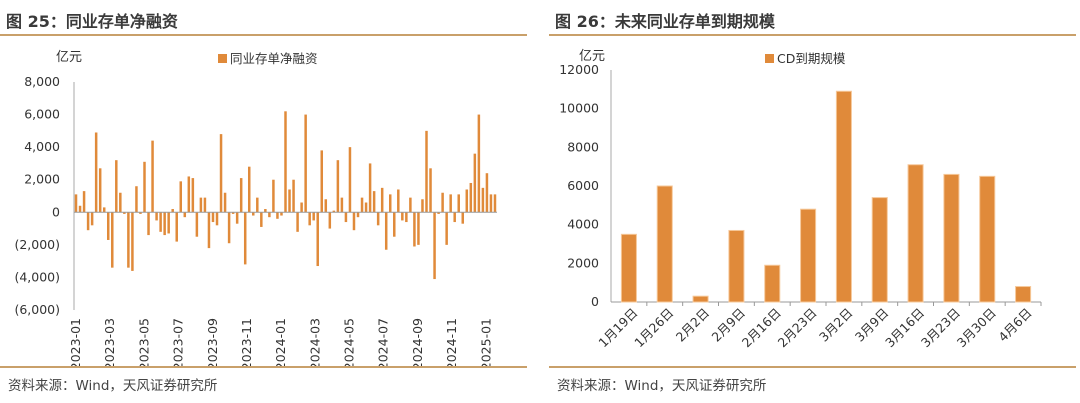 The image size is (1080, 403). What do you see at coordinates (836, 325) in the screenshot?
I see `x-tick-label: 3月2日` at bounding box center [836, 325].